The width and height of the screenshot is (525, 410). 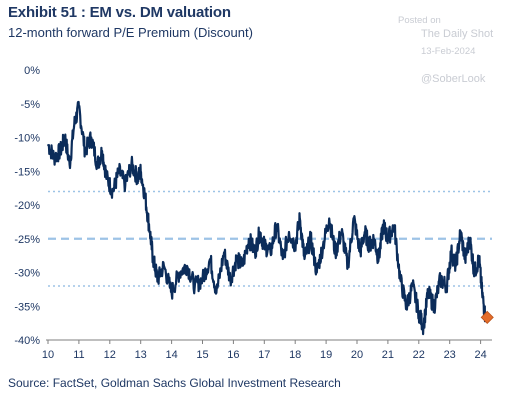 What do you see at coordinates (119, 12) in the screenshot?
I see `chart-title: Exhibit 51 : EM vs. DM valuation` at bounding box center [119, 12].